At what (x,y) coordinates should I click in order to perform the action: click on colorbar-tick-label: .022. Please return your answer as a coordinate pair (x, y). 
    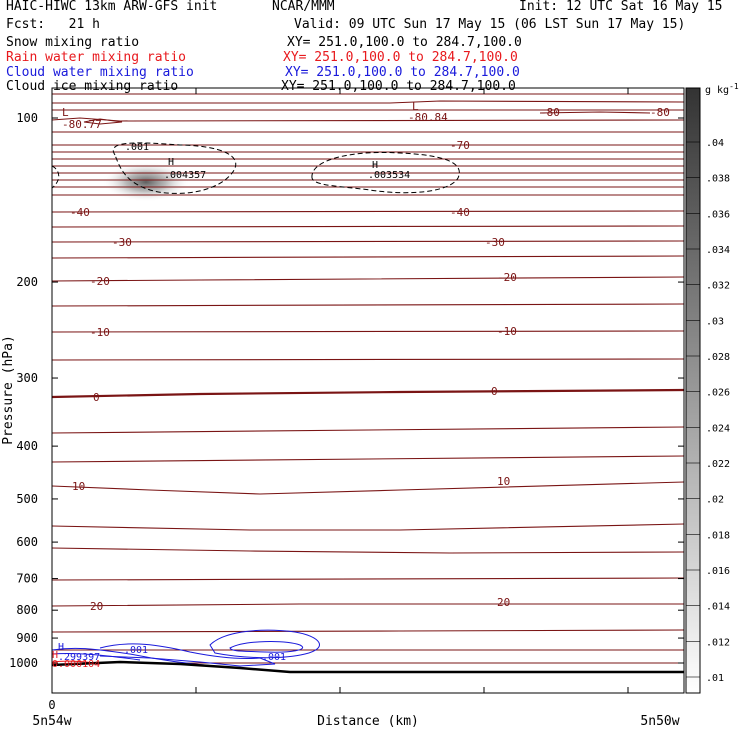
    Looking at the image, I should click on (718, 464).